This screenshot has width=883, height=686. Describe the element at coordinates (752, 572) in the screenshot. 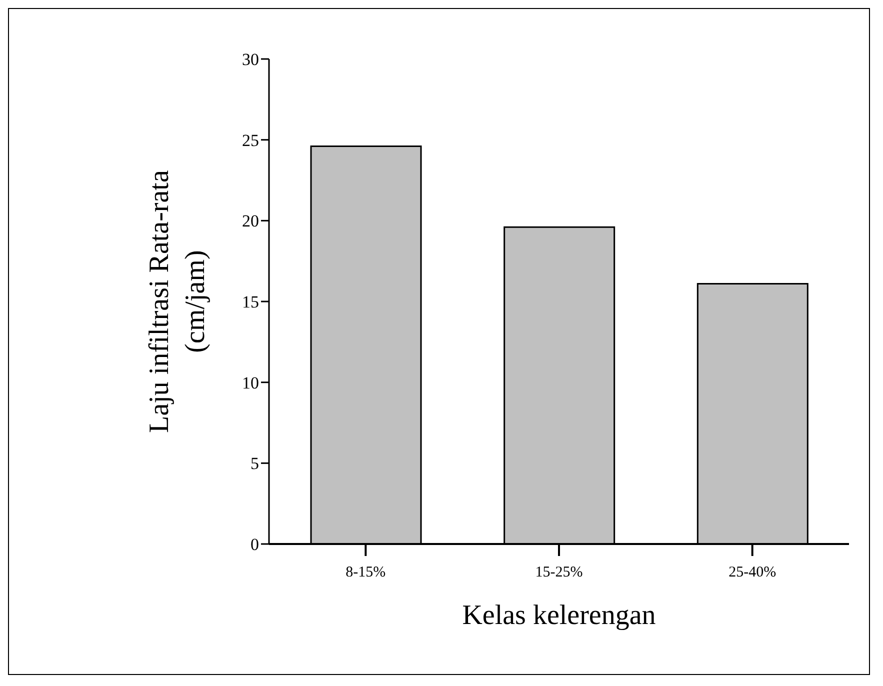

I see `x-tick-label: 25-40%` at that location.